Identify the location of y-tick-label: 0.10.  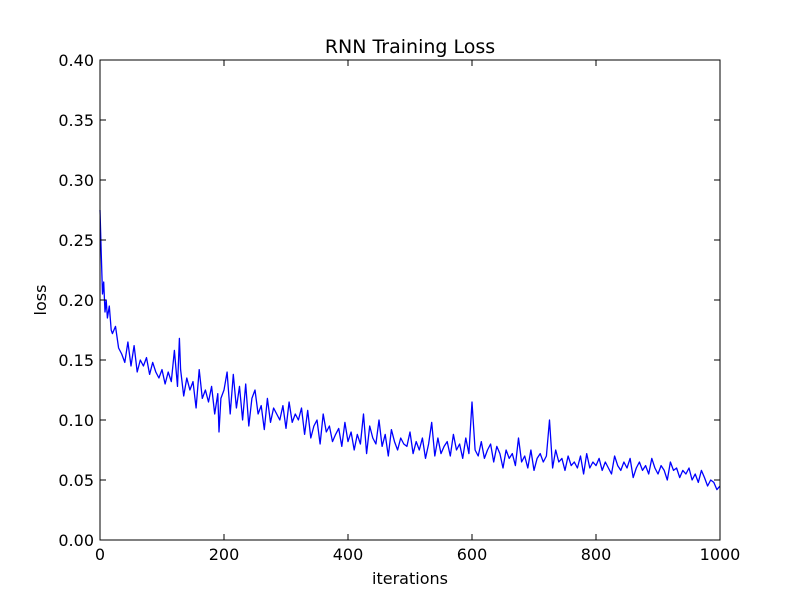
(76, 420).